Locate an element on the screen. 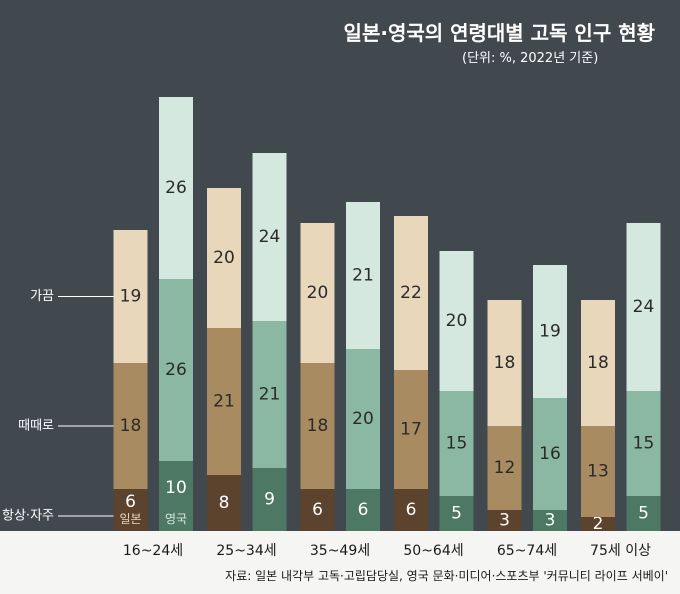  category-label: 35~49세 is located at coordinates (340, 551).